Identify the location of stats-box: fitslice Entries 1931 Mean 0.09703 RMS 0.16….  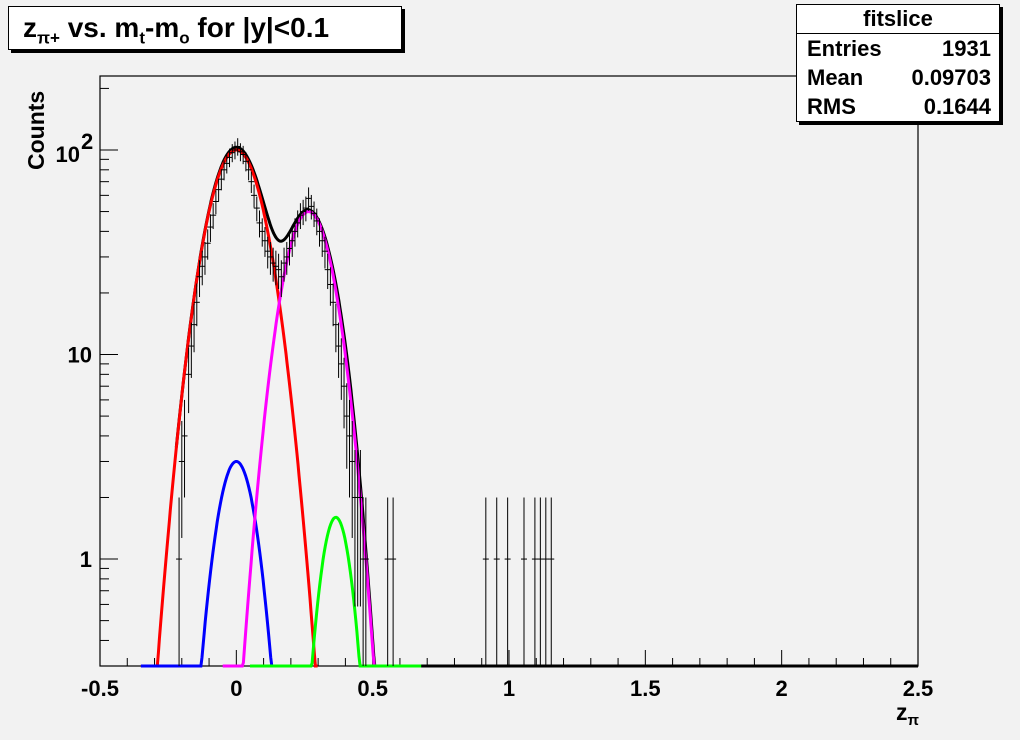
(898, 63).